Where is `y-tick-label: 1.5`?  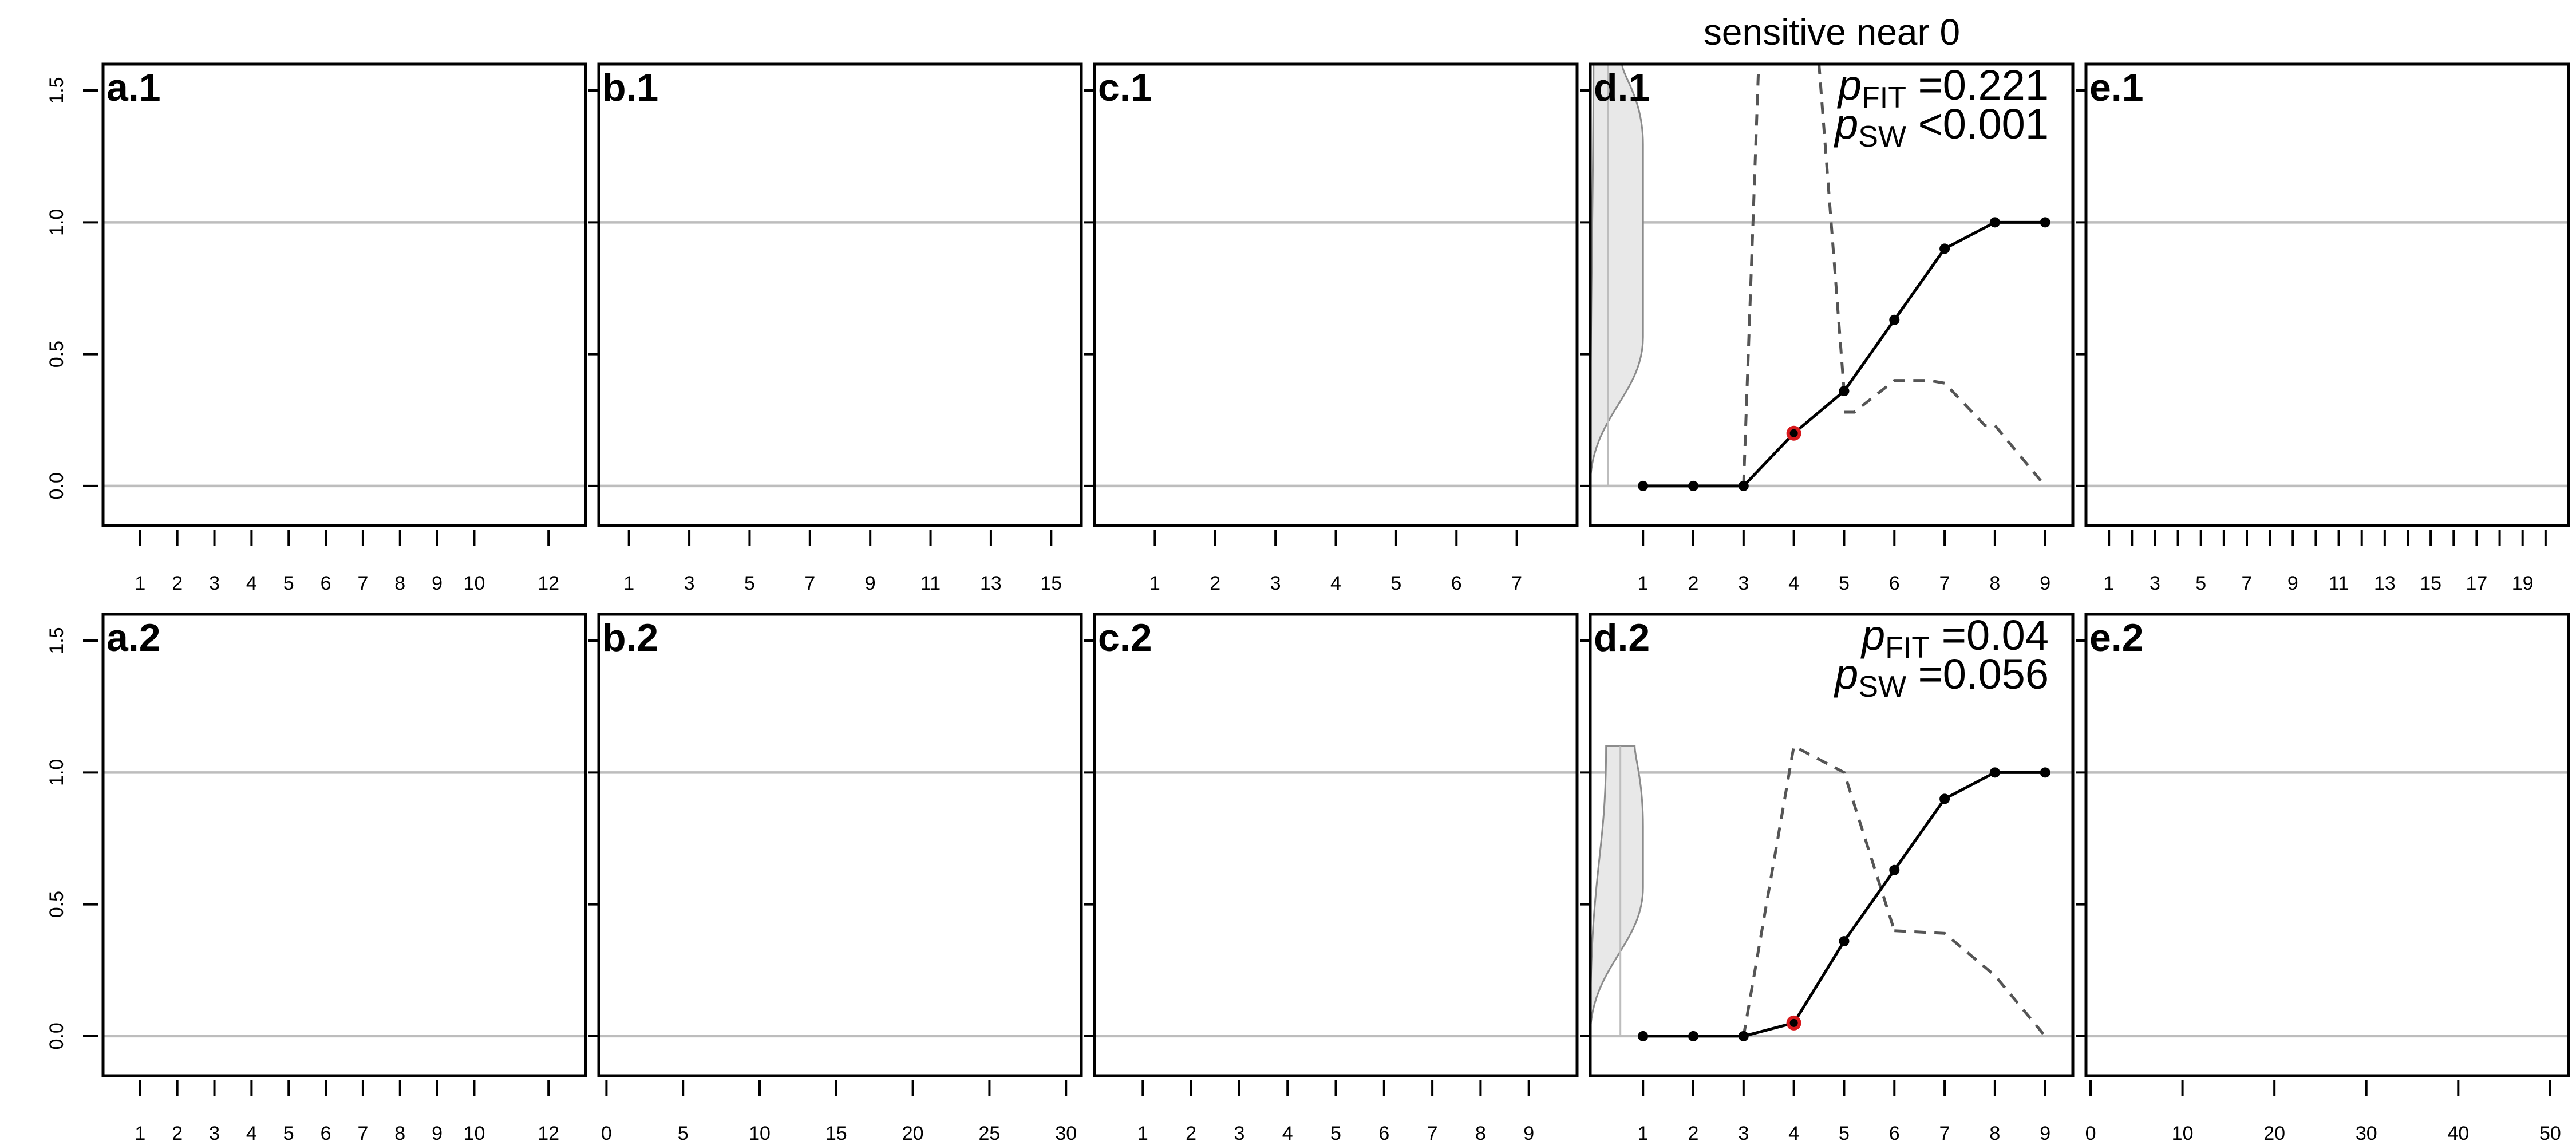 y-tick-label: 1.5 is located at coordinates (57, 90).